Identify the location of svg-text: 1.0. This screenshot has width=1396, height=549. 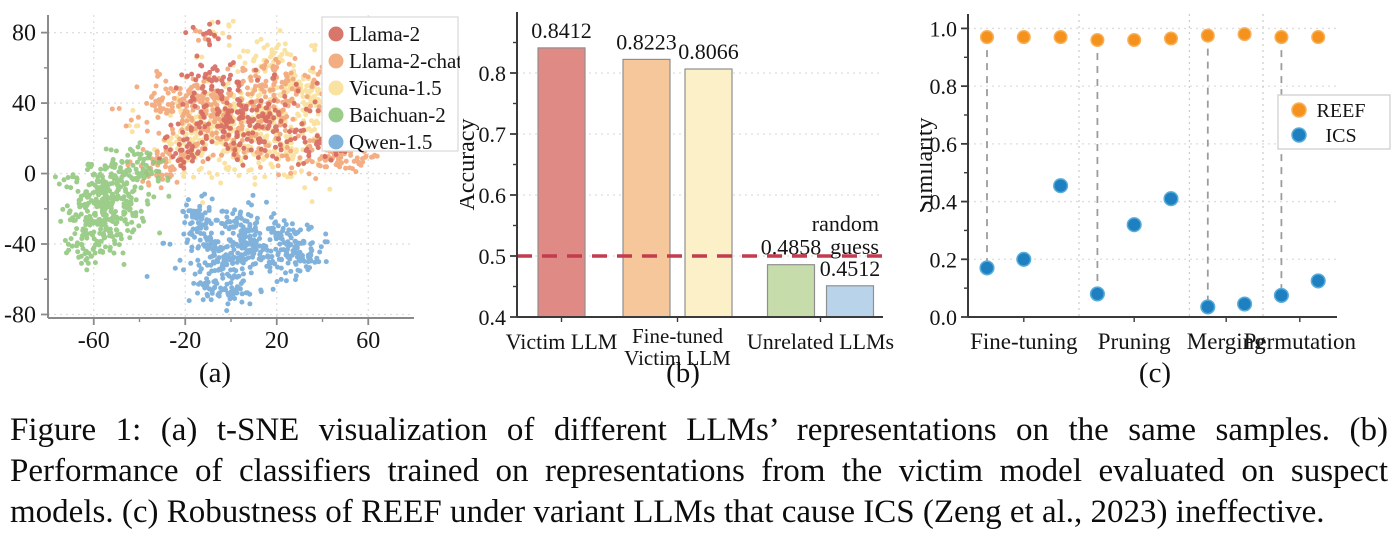
(944, 28).